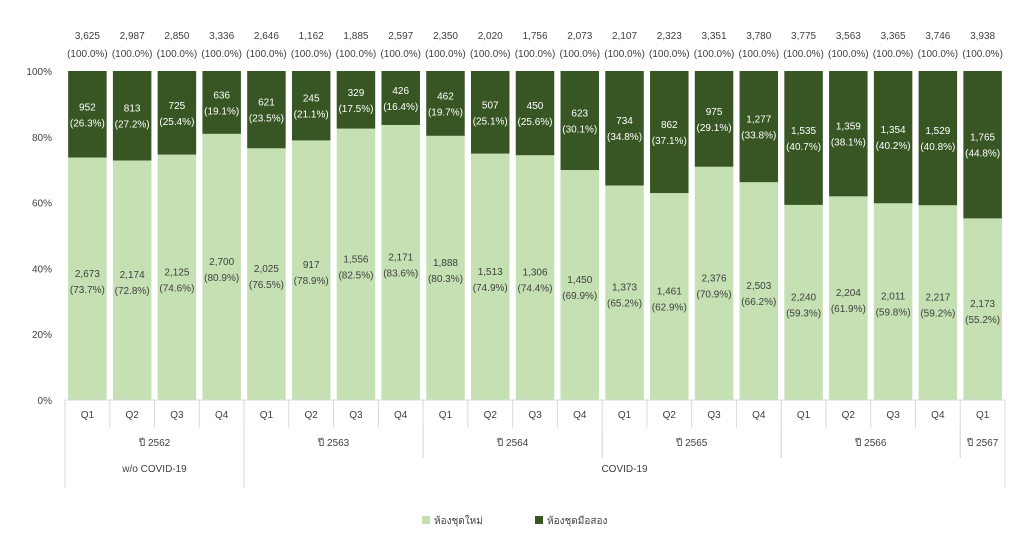 The image size is (1024, 552). I want to click on data-label-new-value: 1,888, so click(445, 263).